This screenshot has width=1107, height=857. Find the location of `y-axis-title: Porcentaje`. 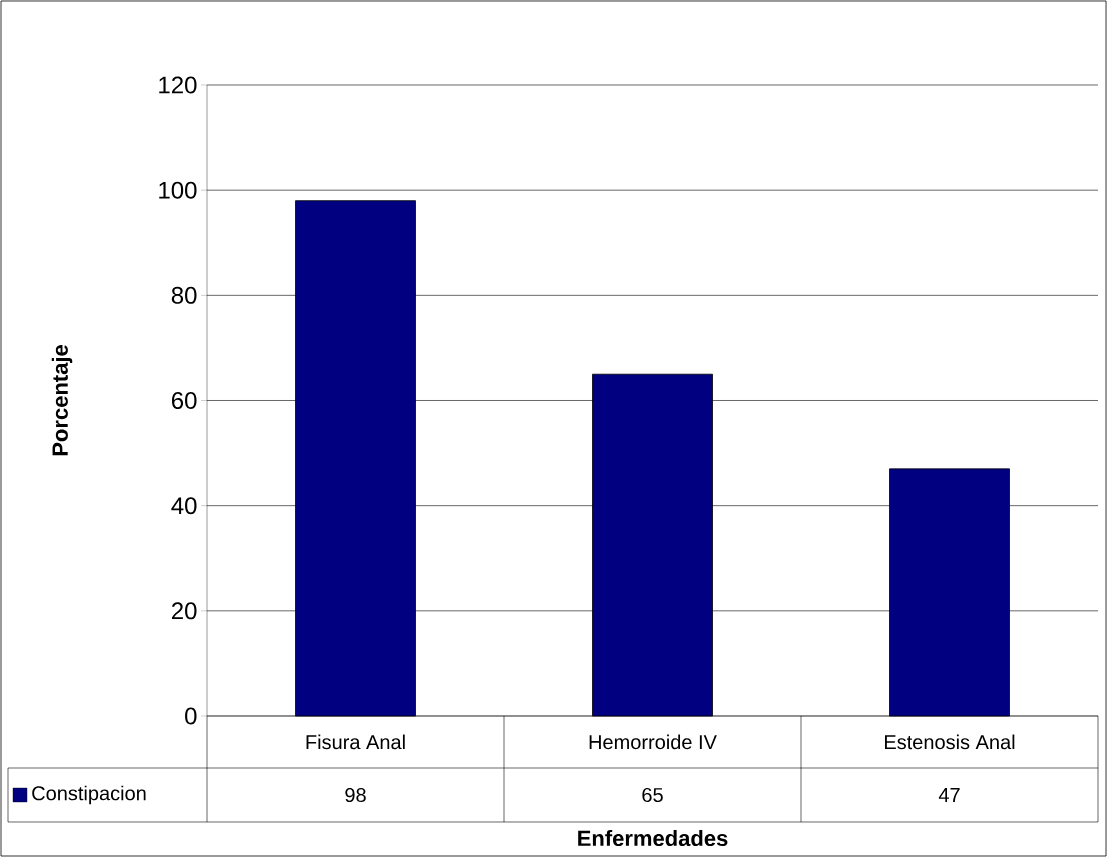

y-axis-title: Porcentaje is located at coordinates (62, 400).